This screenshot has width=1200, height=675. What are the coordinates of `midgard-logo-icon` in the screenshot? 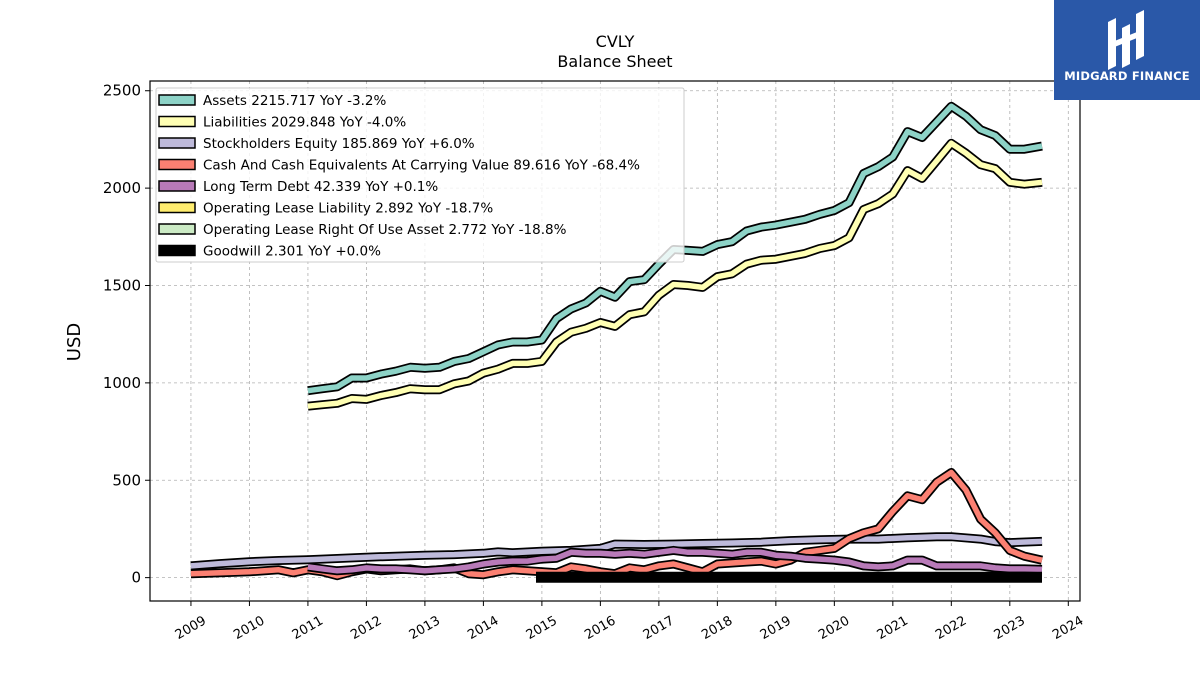 It's located at (1126, 40).